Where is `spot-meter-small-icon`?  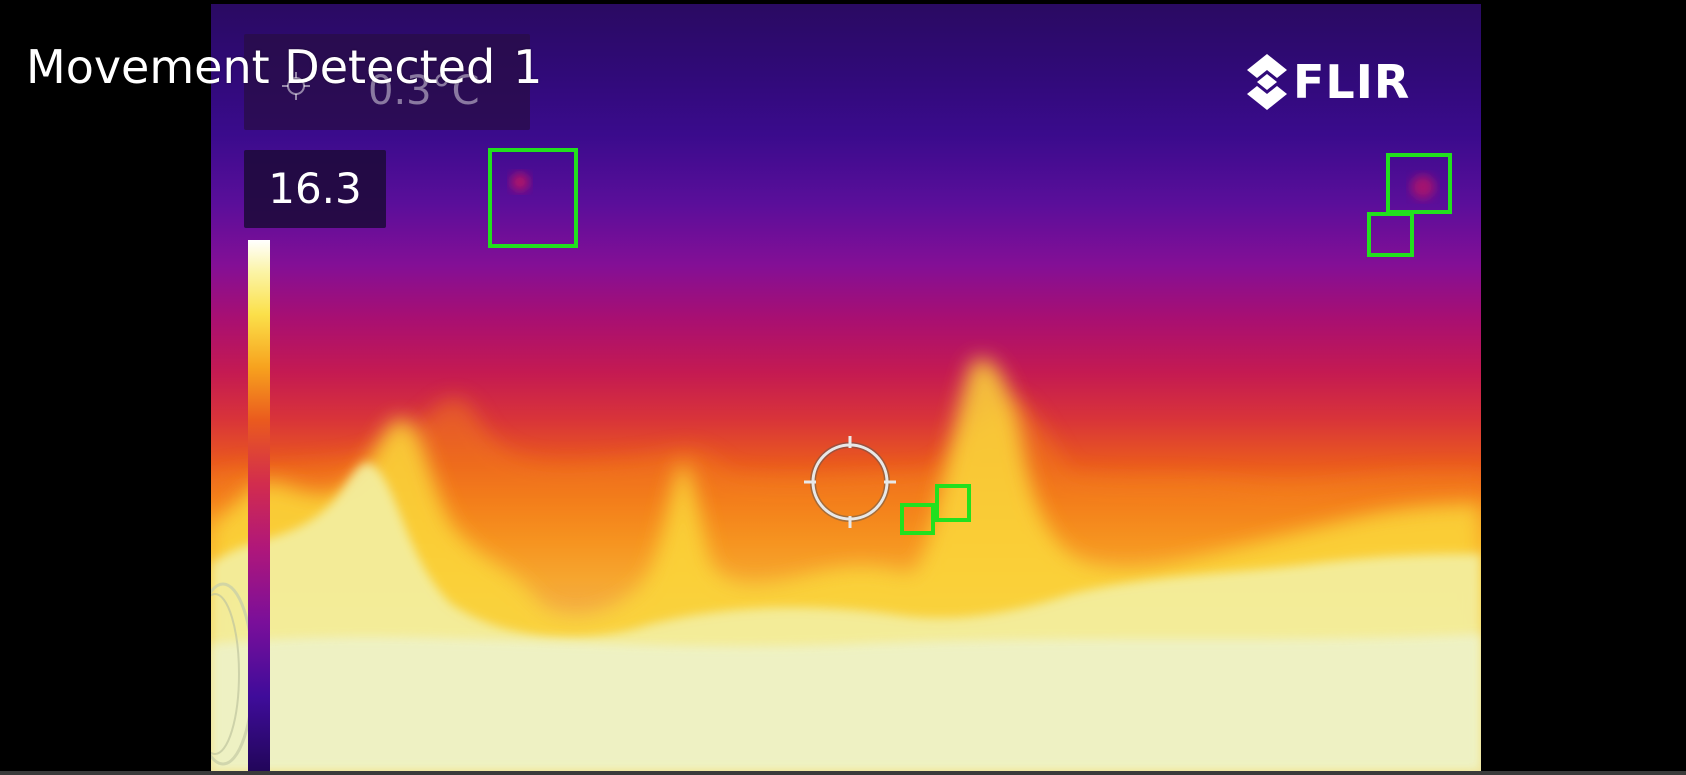
spot-meter-small-icon is located at coordinates (296, 86).